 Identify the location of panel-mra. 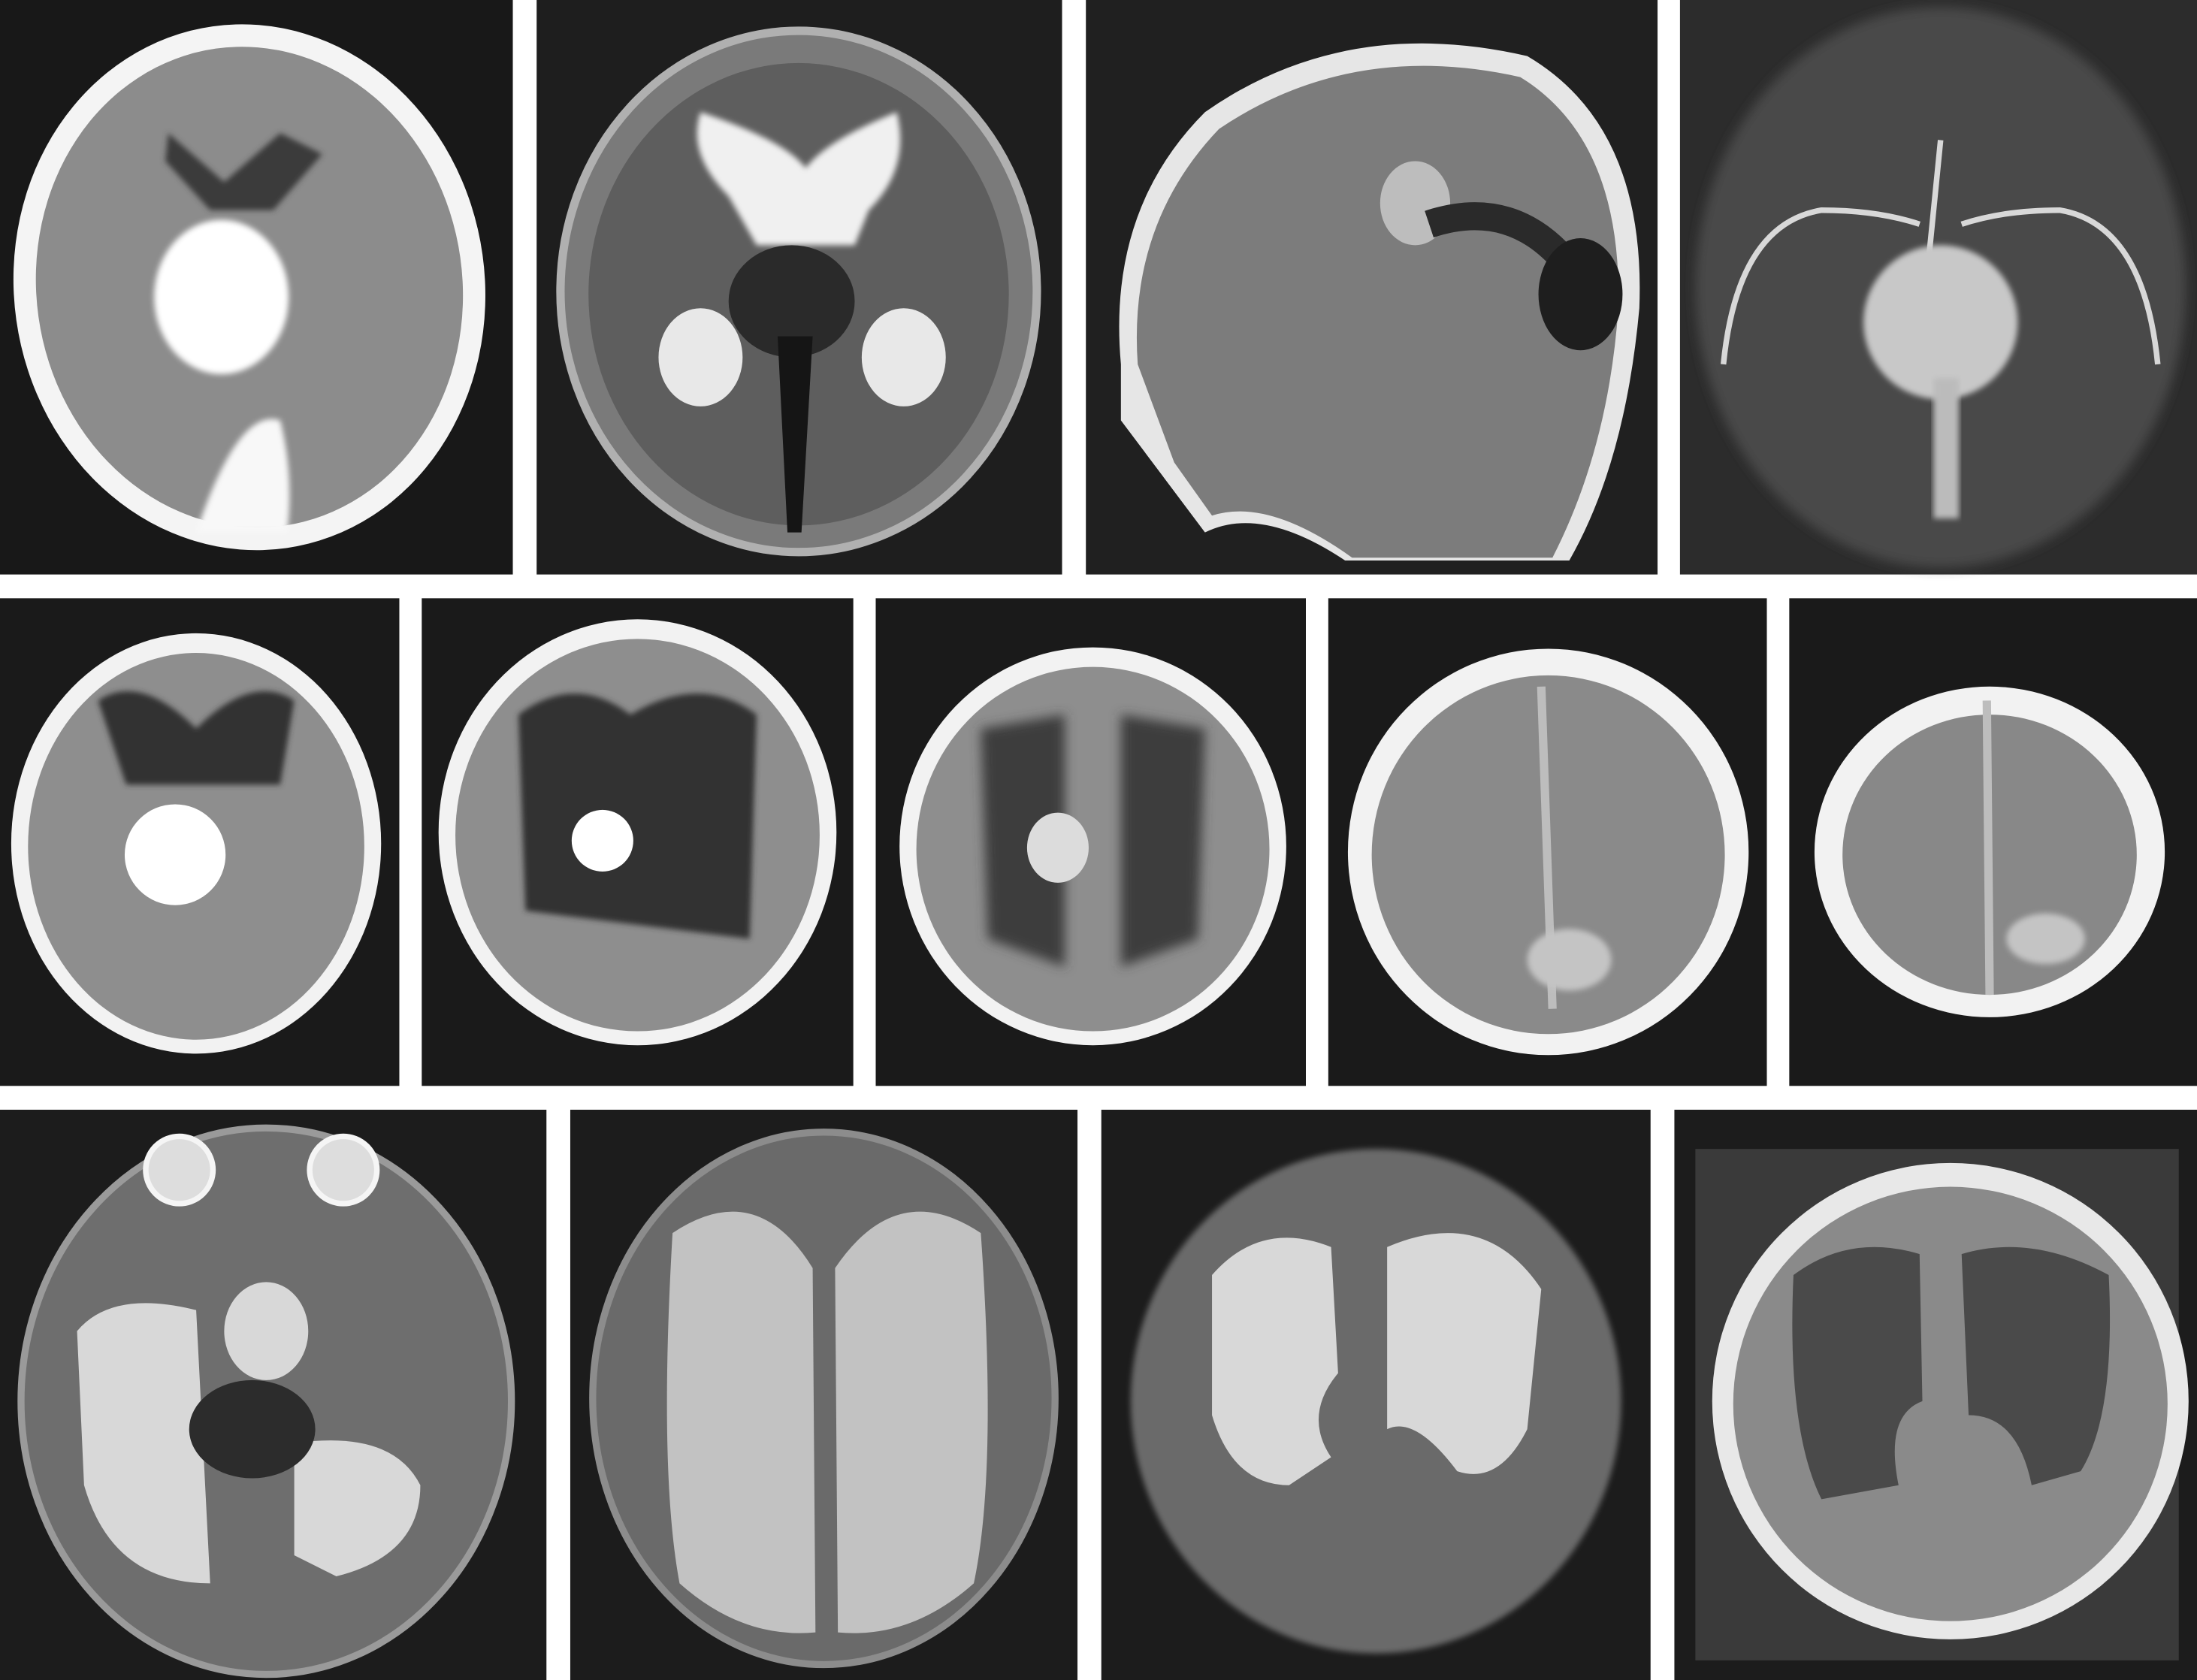
(1938, 287).